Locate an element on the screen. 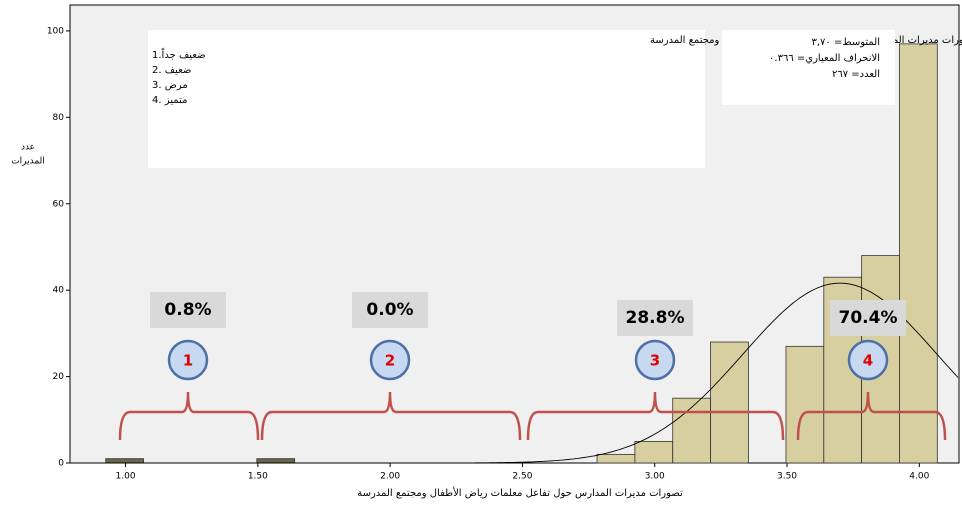  y-axis-label: عدد is located at coordinates (28, 148).